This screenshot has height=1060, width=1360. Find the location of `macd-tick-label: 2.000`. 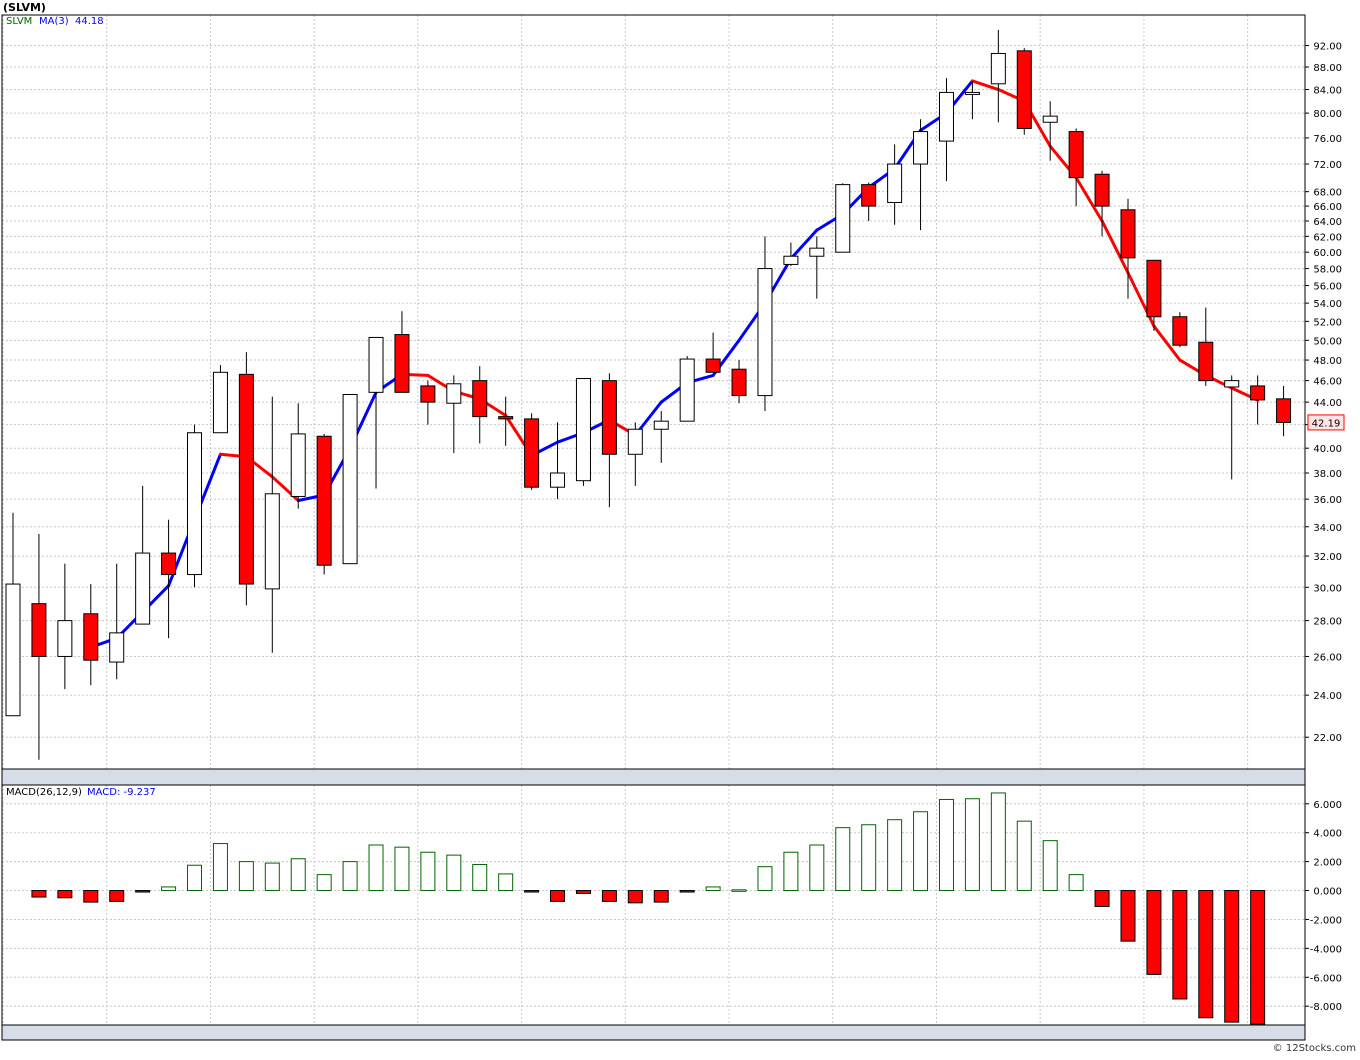

macd-tick-label: 2.000 is located at coordinates (1327, 863).